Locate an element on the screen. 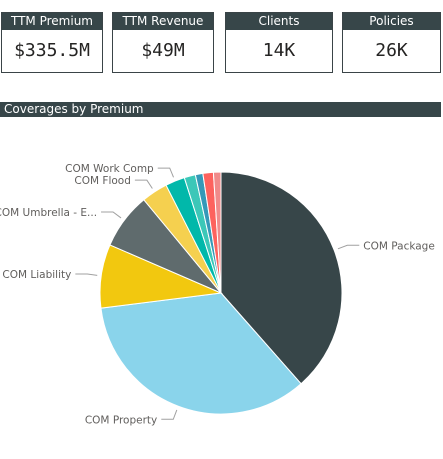 Image resolution: width=443 pixels, height=459 pixels. slice-label: COM Property is located at coordinates (121, 420).